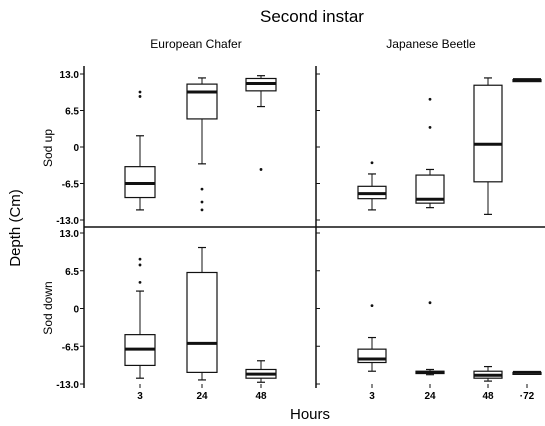  Describe the element at coordinates (431, 44) in the screenshot. I see `column-label-japanese-beetle: Japanese Beetle` at that location.